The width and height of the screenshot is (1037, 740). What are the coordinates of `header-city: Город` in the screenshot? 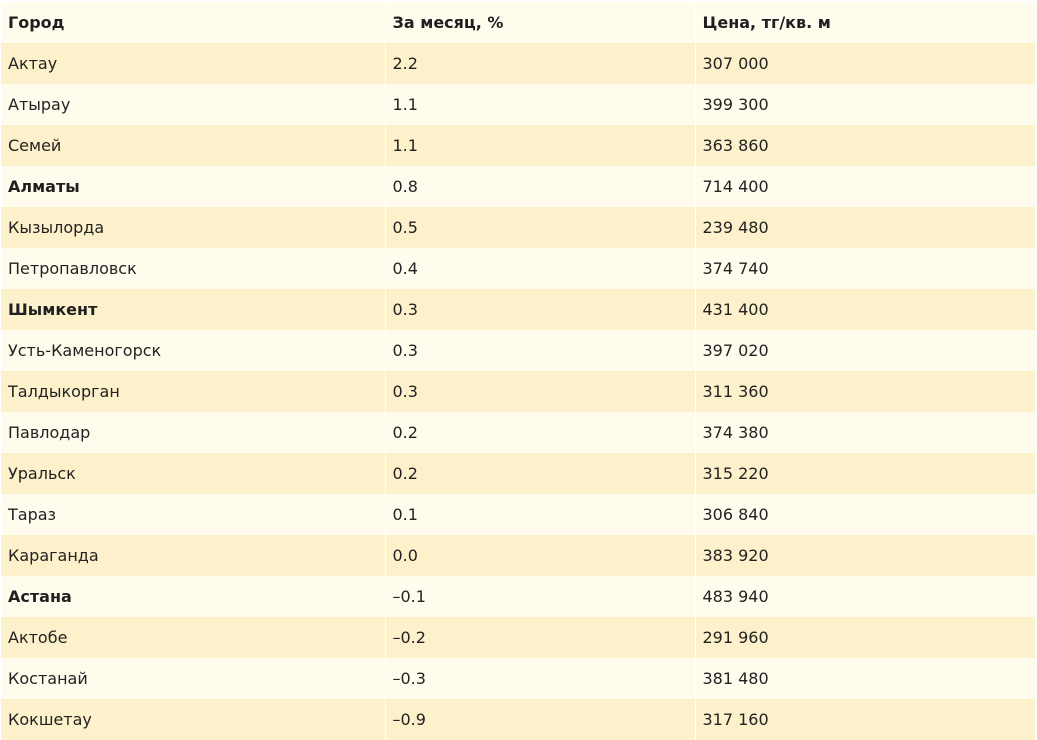 It's located at (36, 22).